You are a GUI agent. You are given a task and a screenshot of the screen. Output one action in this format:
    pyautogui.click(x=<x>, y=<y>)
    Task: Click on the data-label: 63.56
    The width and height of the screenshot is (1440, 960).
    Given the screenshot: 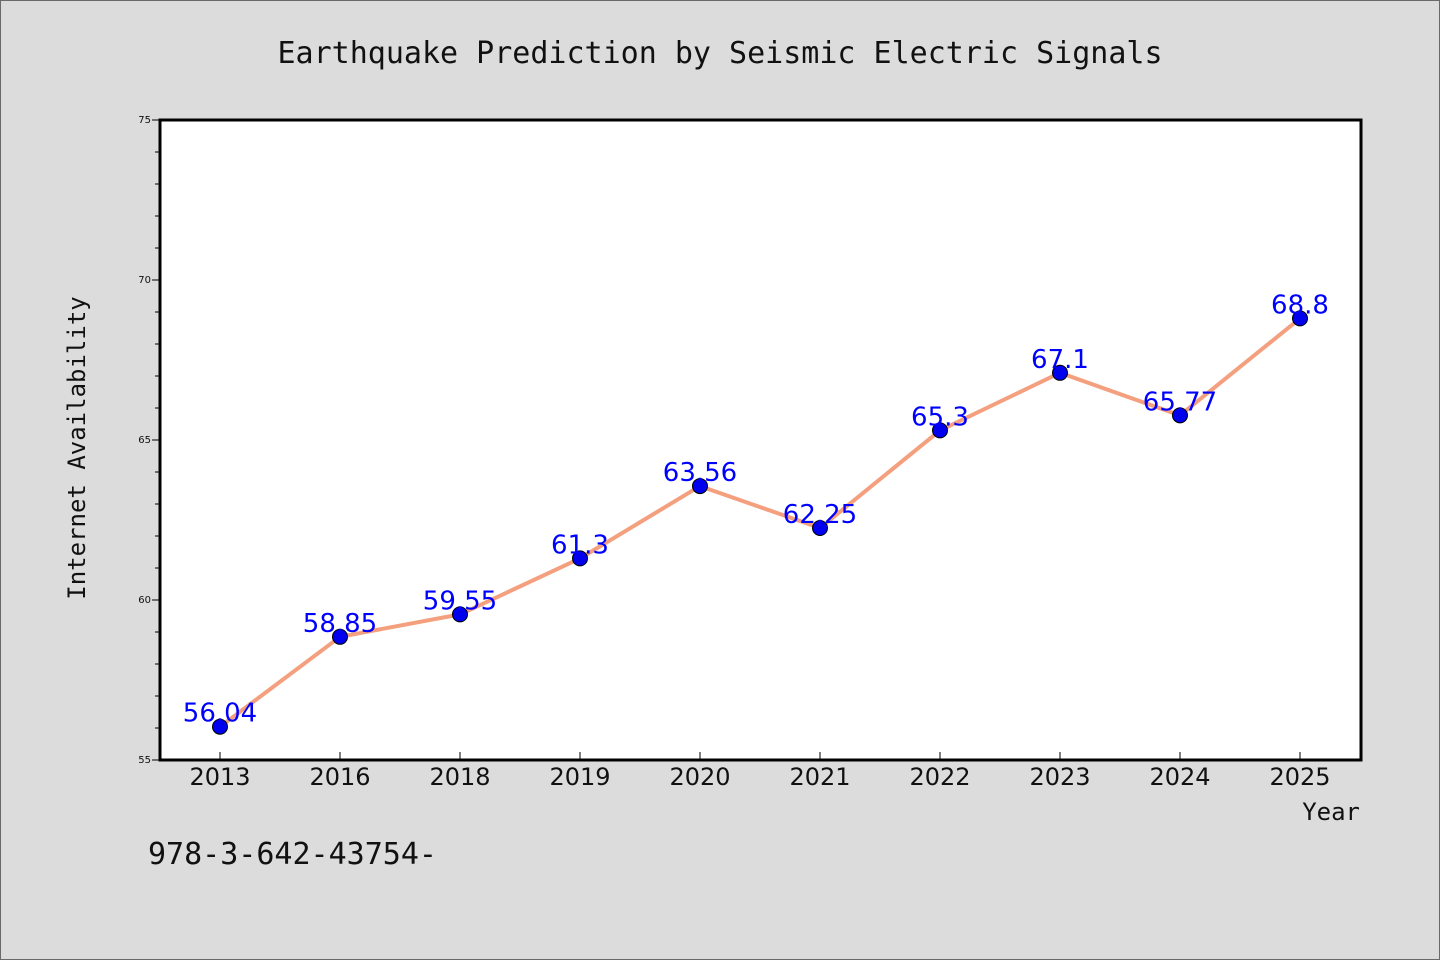 What is the action you would take?
    pyautogui.click(x=700, y=473)
    